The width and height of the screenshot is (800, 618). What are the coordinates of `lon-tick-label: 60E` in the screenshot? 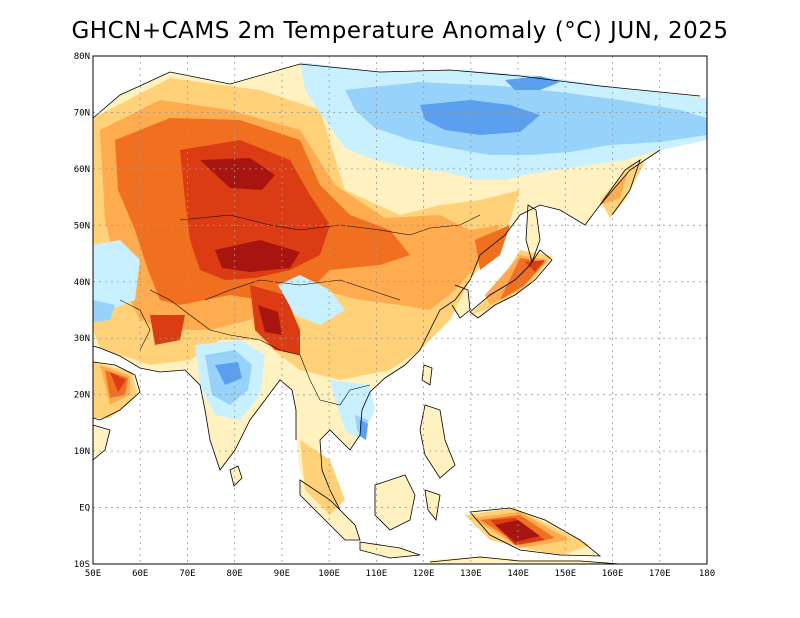 It's located at (140, 574).